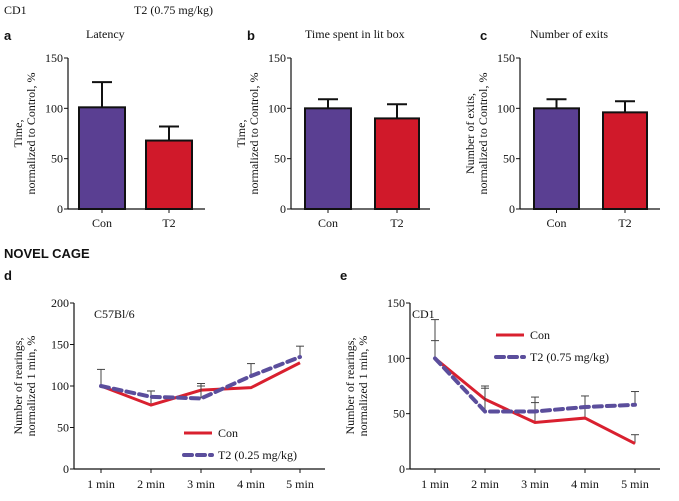 This screenshot has height=501, width=679. Describe the element at coordinates (483, 35) in the screenshot. I see `panel-letter: c` at that location.